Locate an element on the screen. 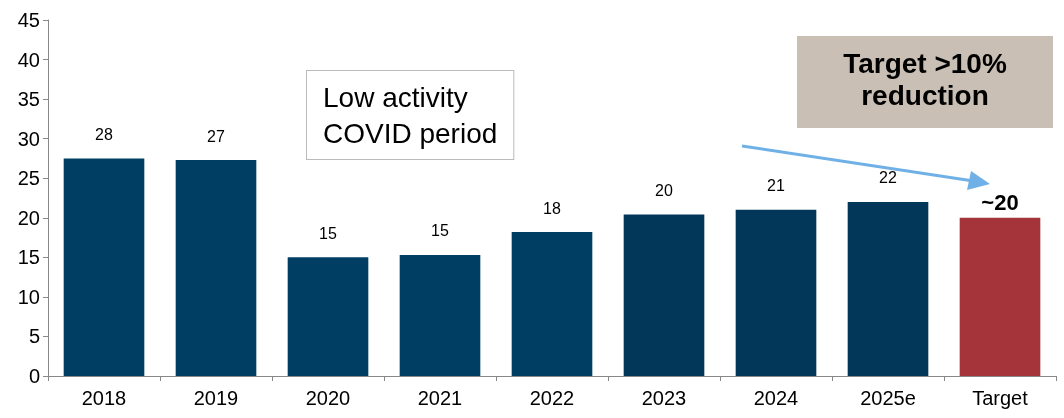 The height and width of the screenshot is (418, 1064). y-tick-label: 15 is located at coordinates (28, 257).